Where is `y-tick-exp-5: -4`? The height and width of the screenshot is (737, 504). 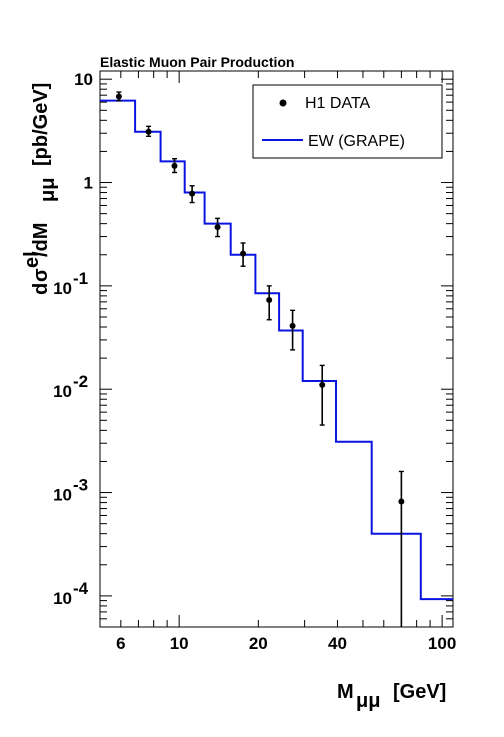 y-tick-exp-5: -4 is located at coordinates (81, 588).